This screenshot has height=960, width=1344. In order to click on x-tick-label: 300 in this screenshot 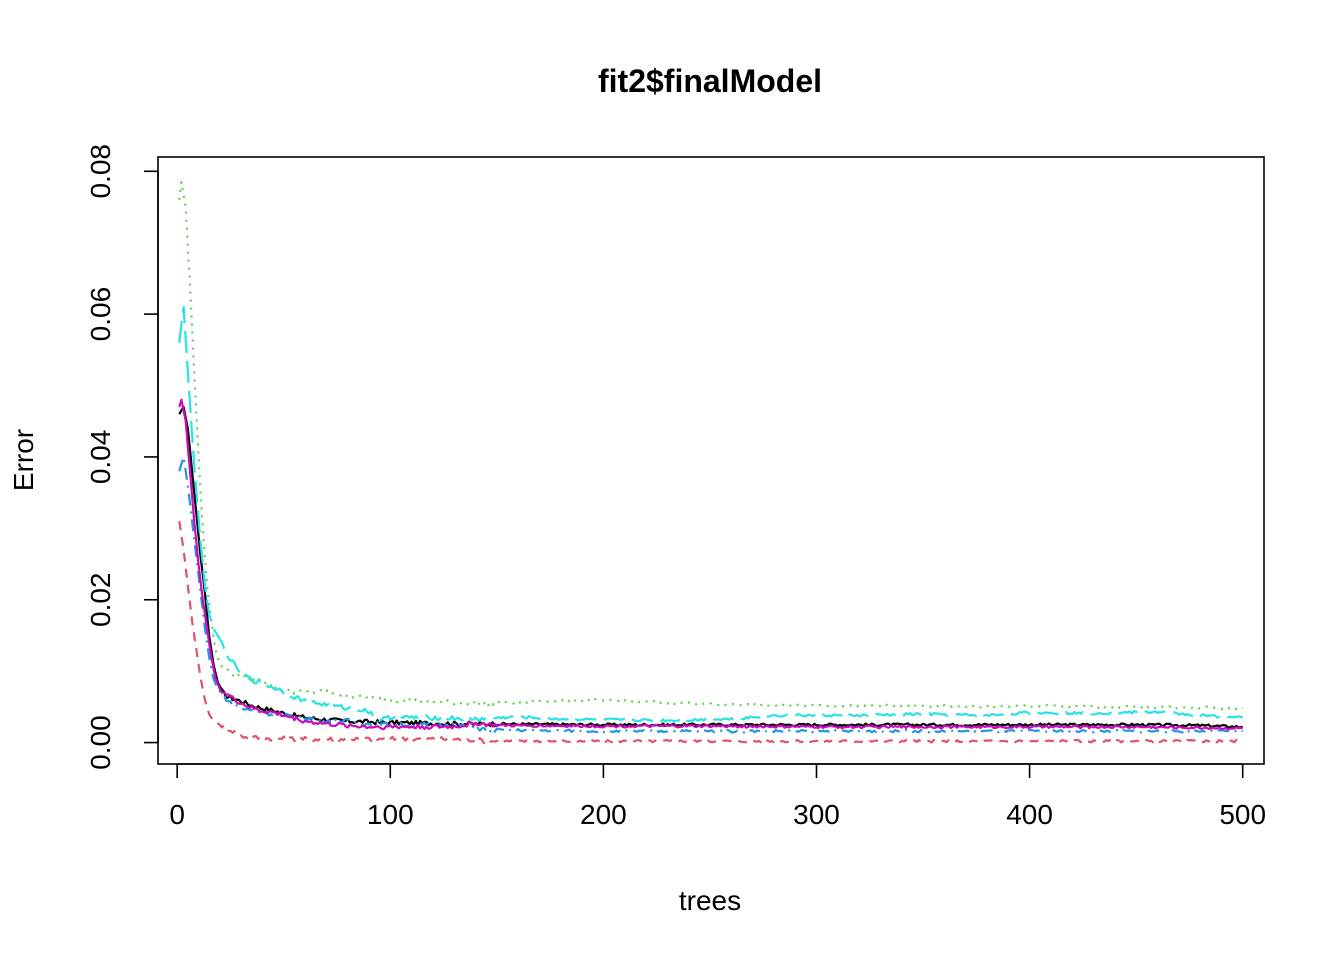, I will do `click(816, 814)`.